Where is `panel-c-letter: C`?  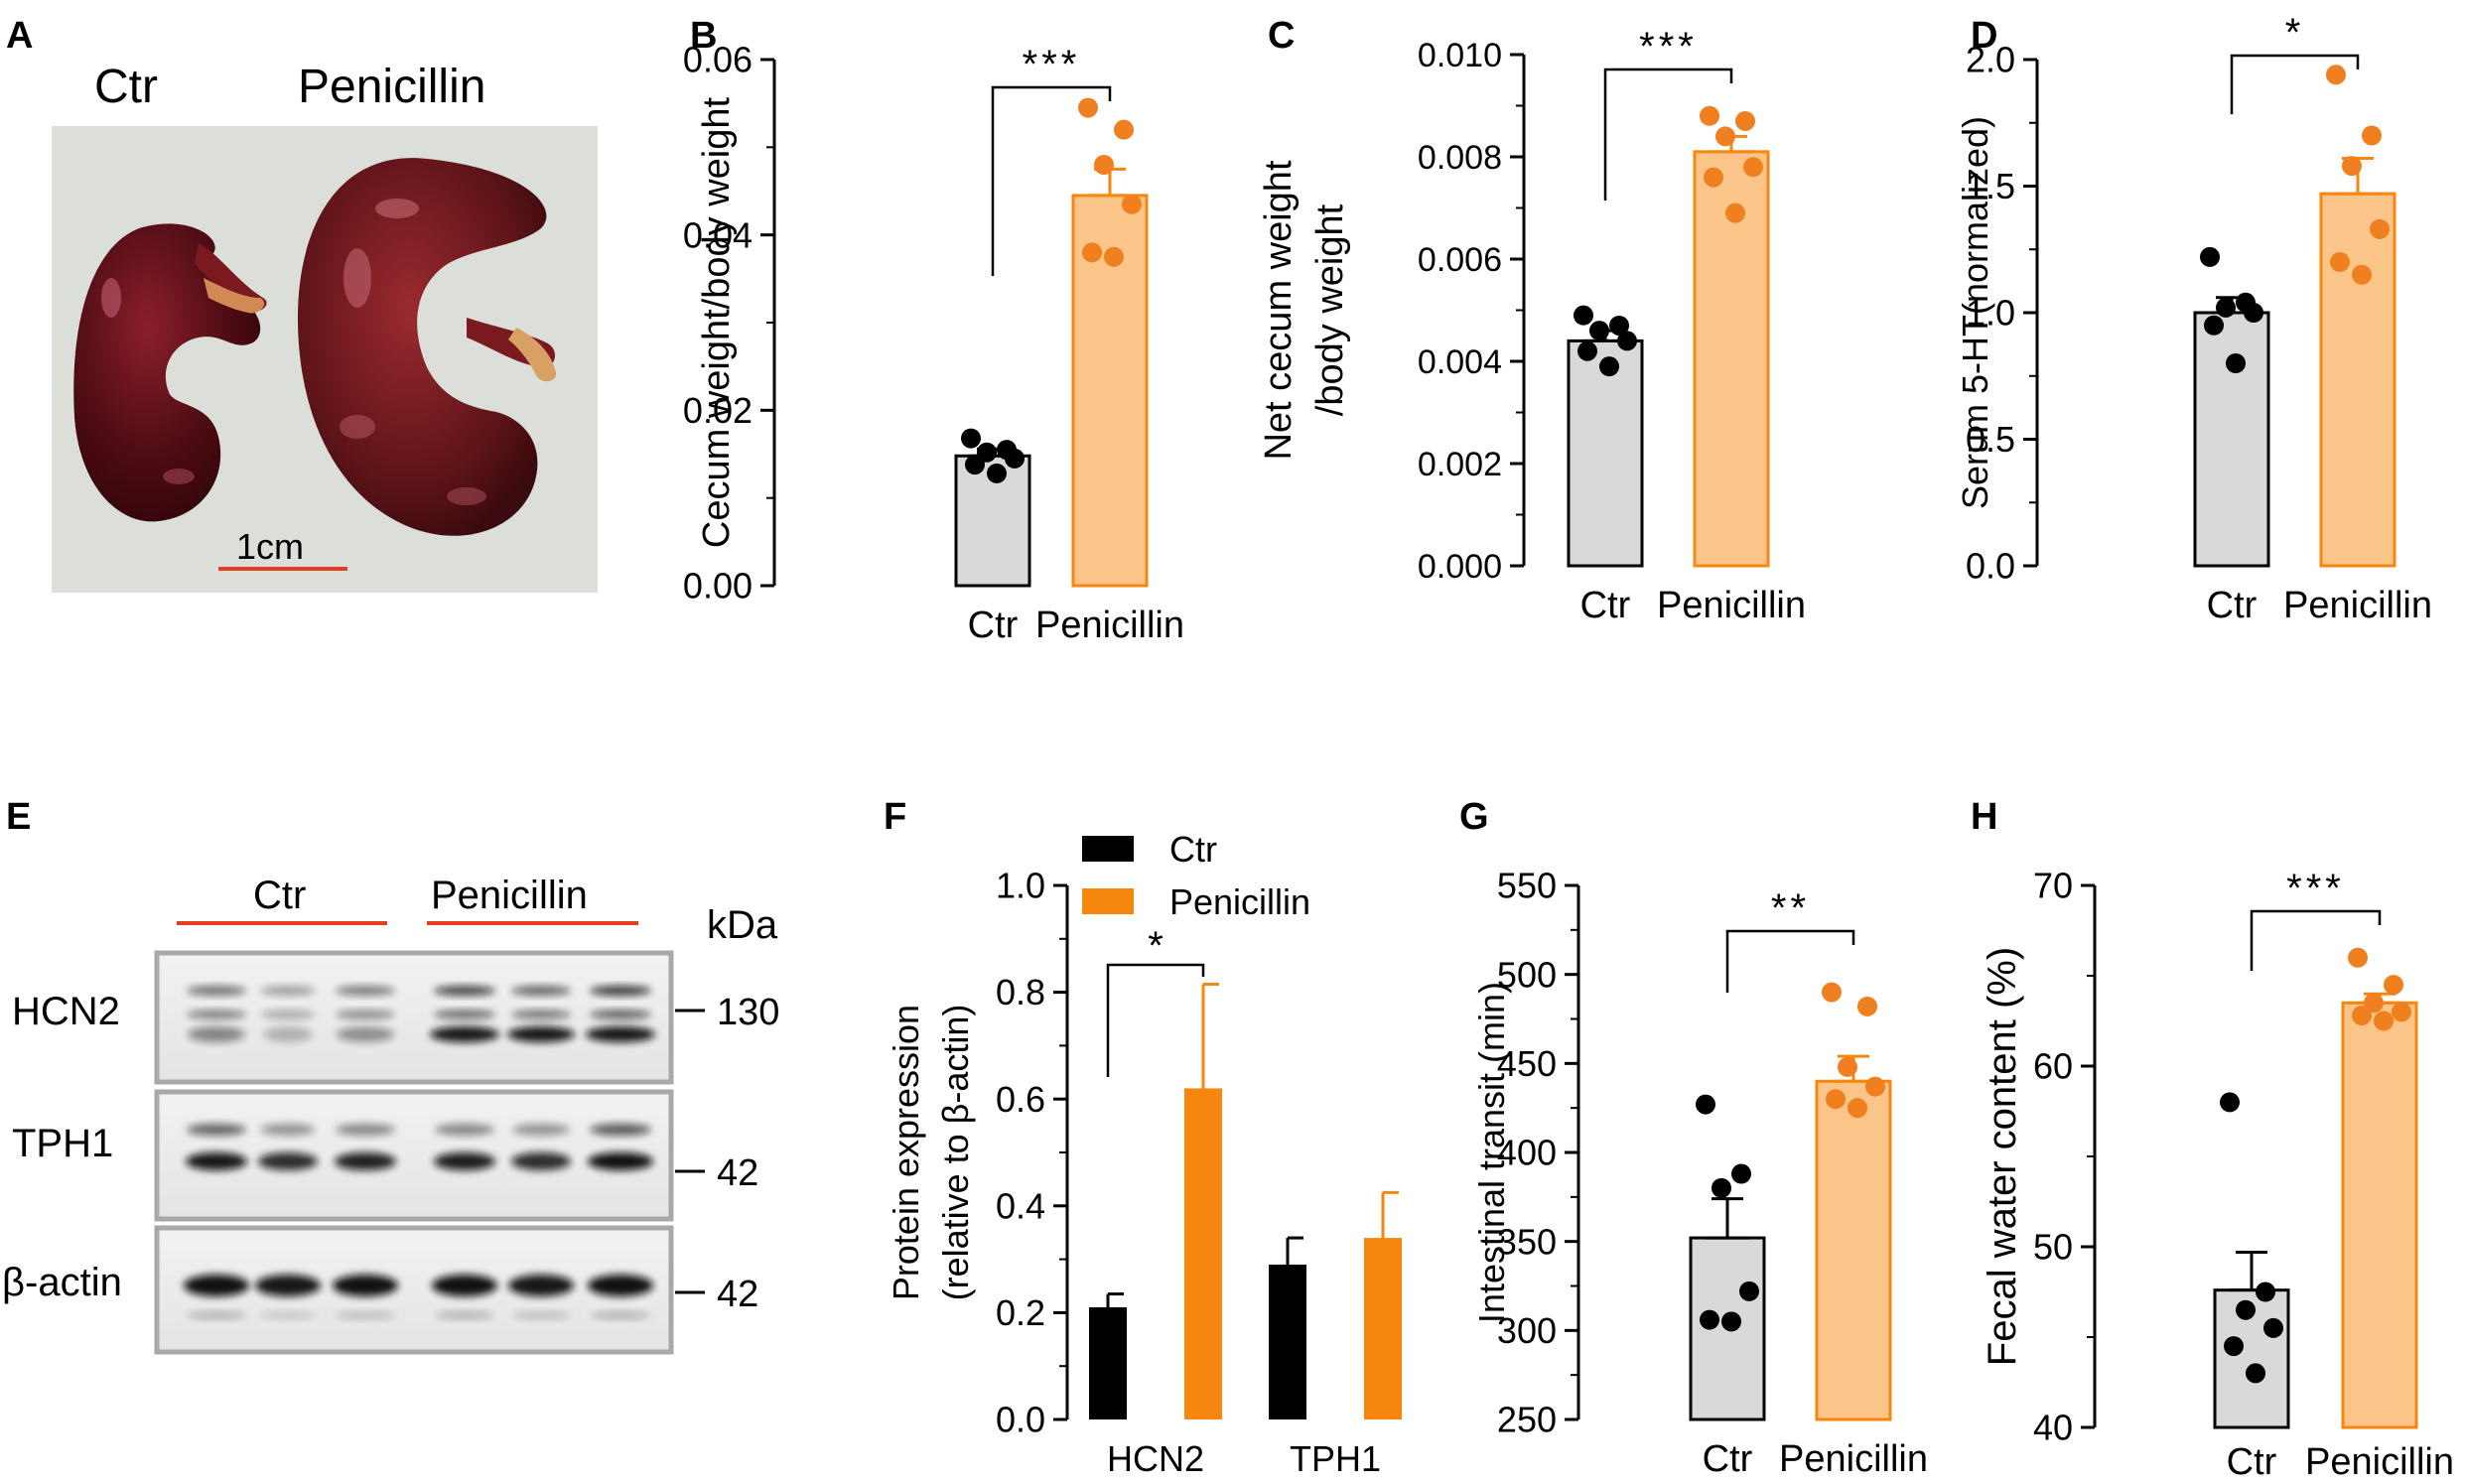
panel-c-letter: C is located at coordinates (1282, 36).